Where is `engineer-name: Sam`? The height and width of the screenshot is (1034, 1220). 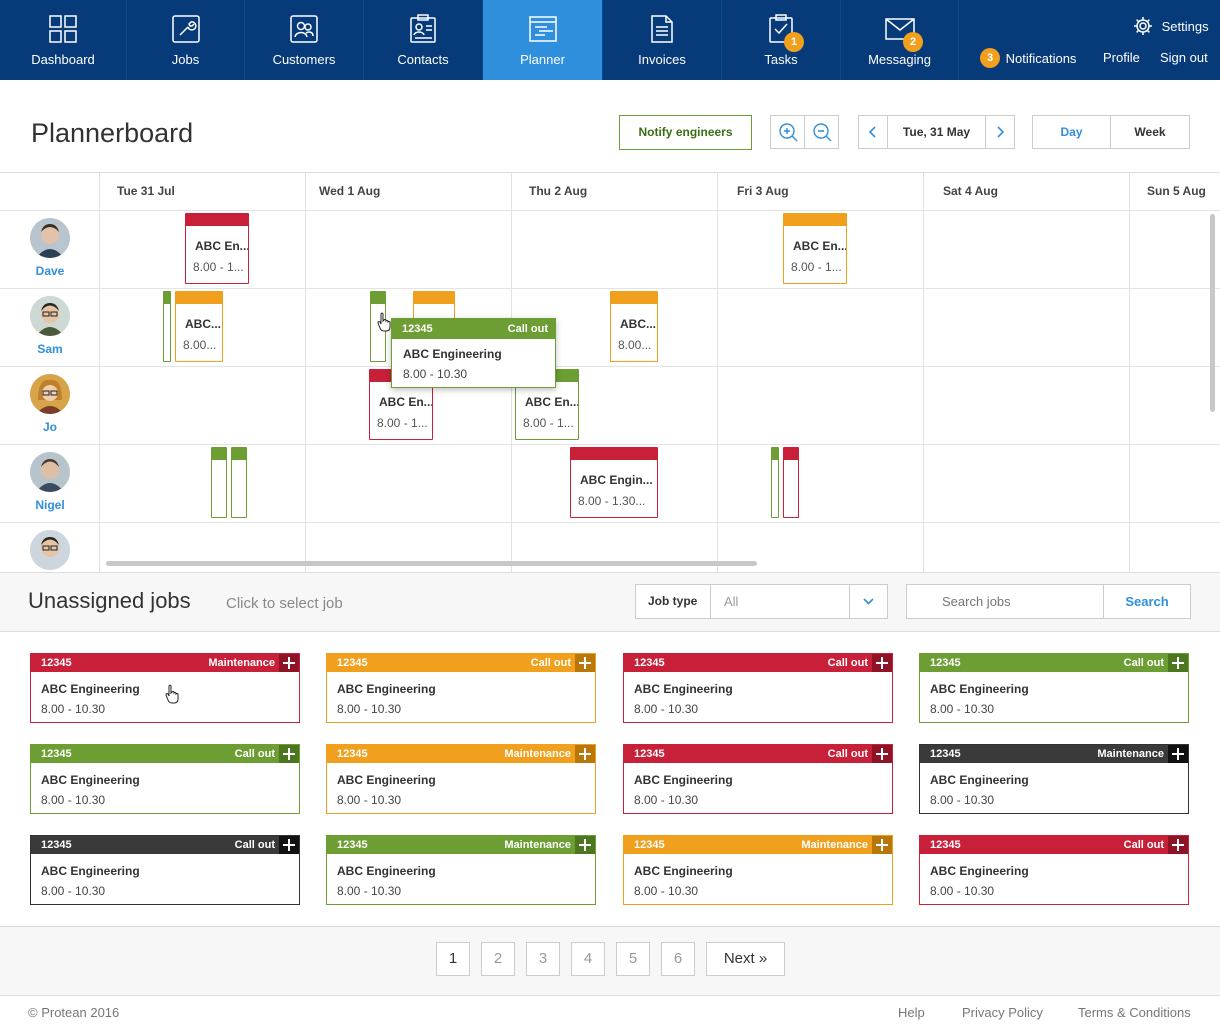 engineer-name: Sam is located at coordinates (50, 349).